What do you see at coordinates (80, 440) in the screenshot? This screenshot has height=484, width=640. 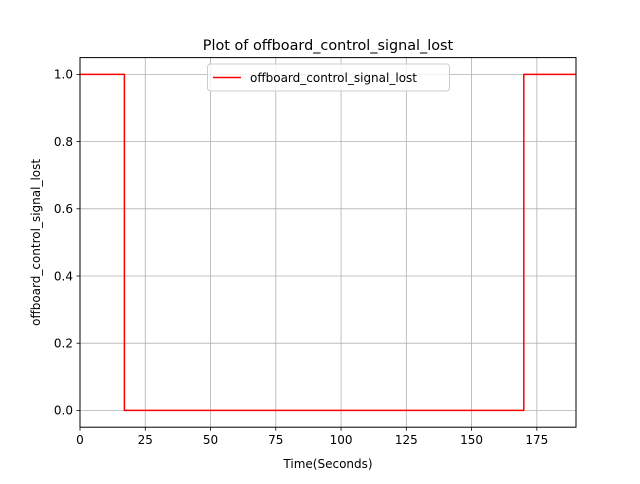 I see `x-tick-label: 0` at bounding box center [80, 440].